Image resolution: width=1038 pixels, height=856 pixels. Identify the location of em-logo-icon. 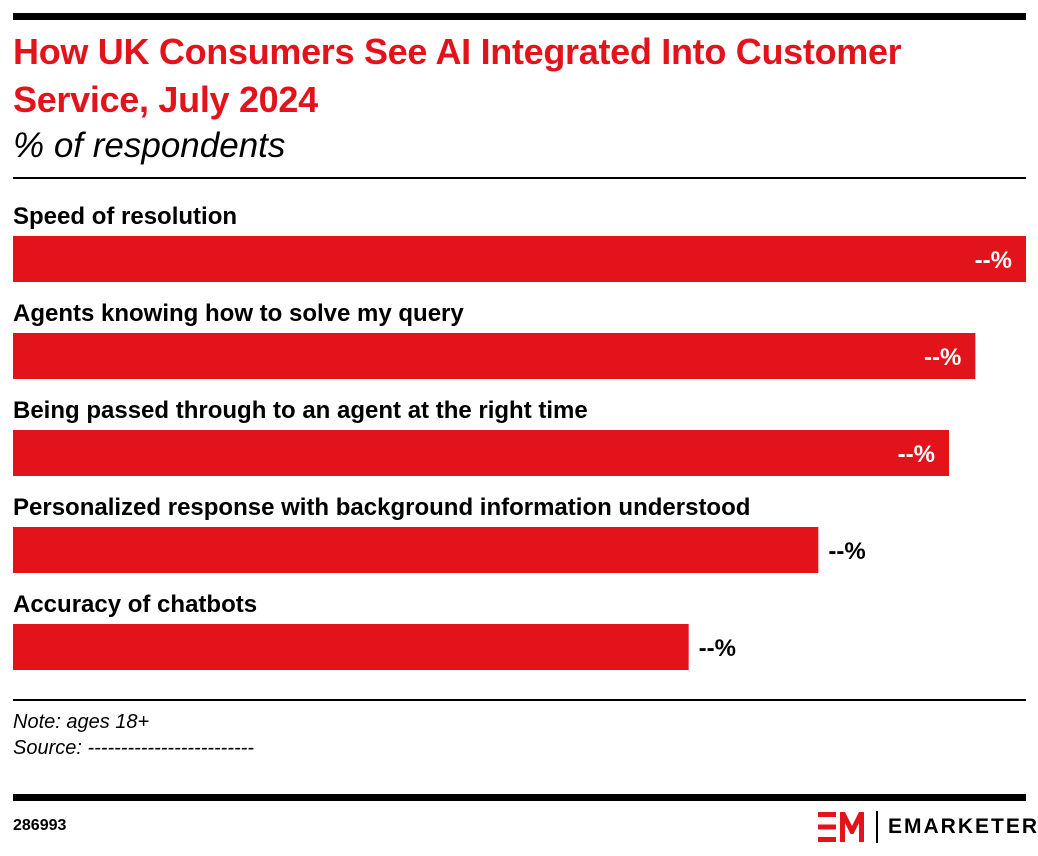
(841, 827).